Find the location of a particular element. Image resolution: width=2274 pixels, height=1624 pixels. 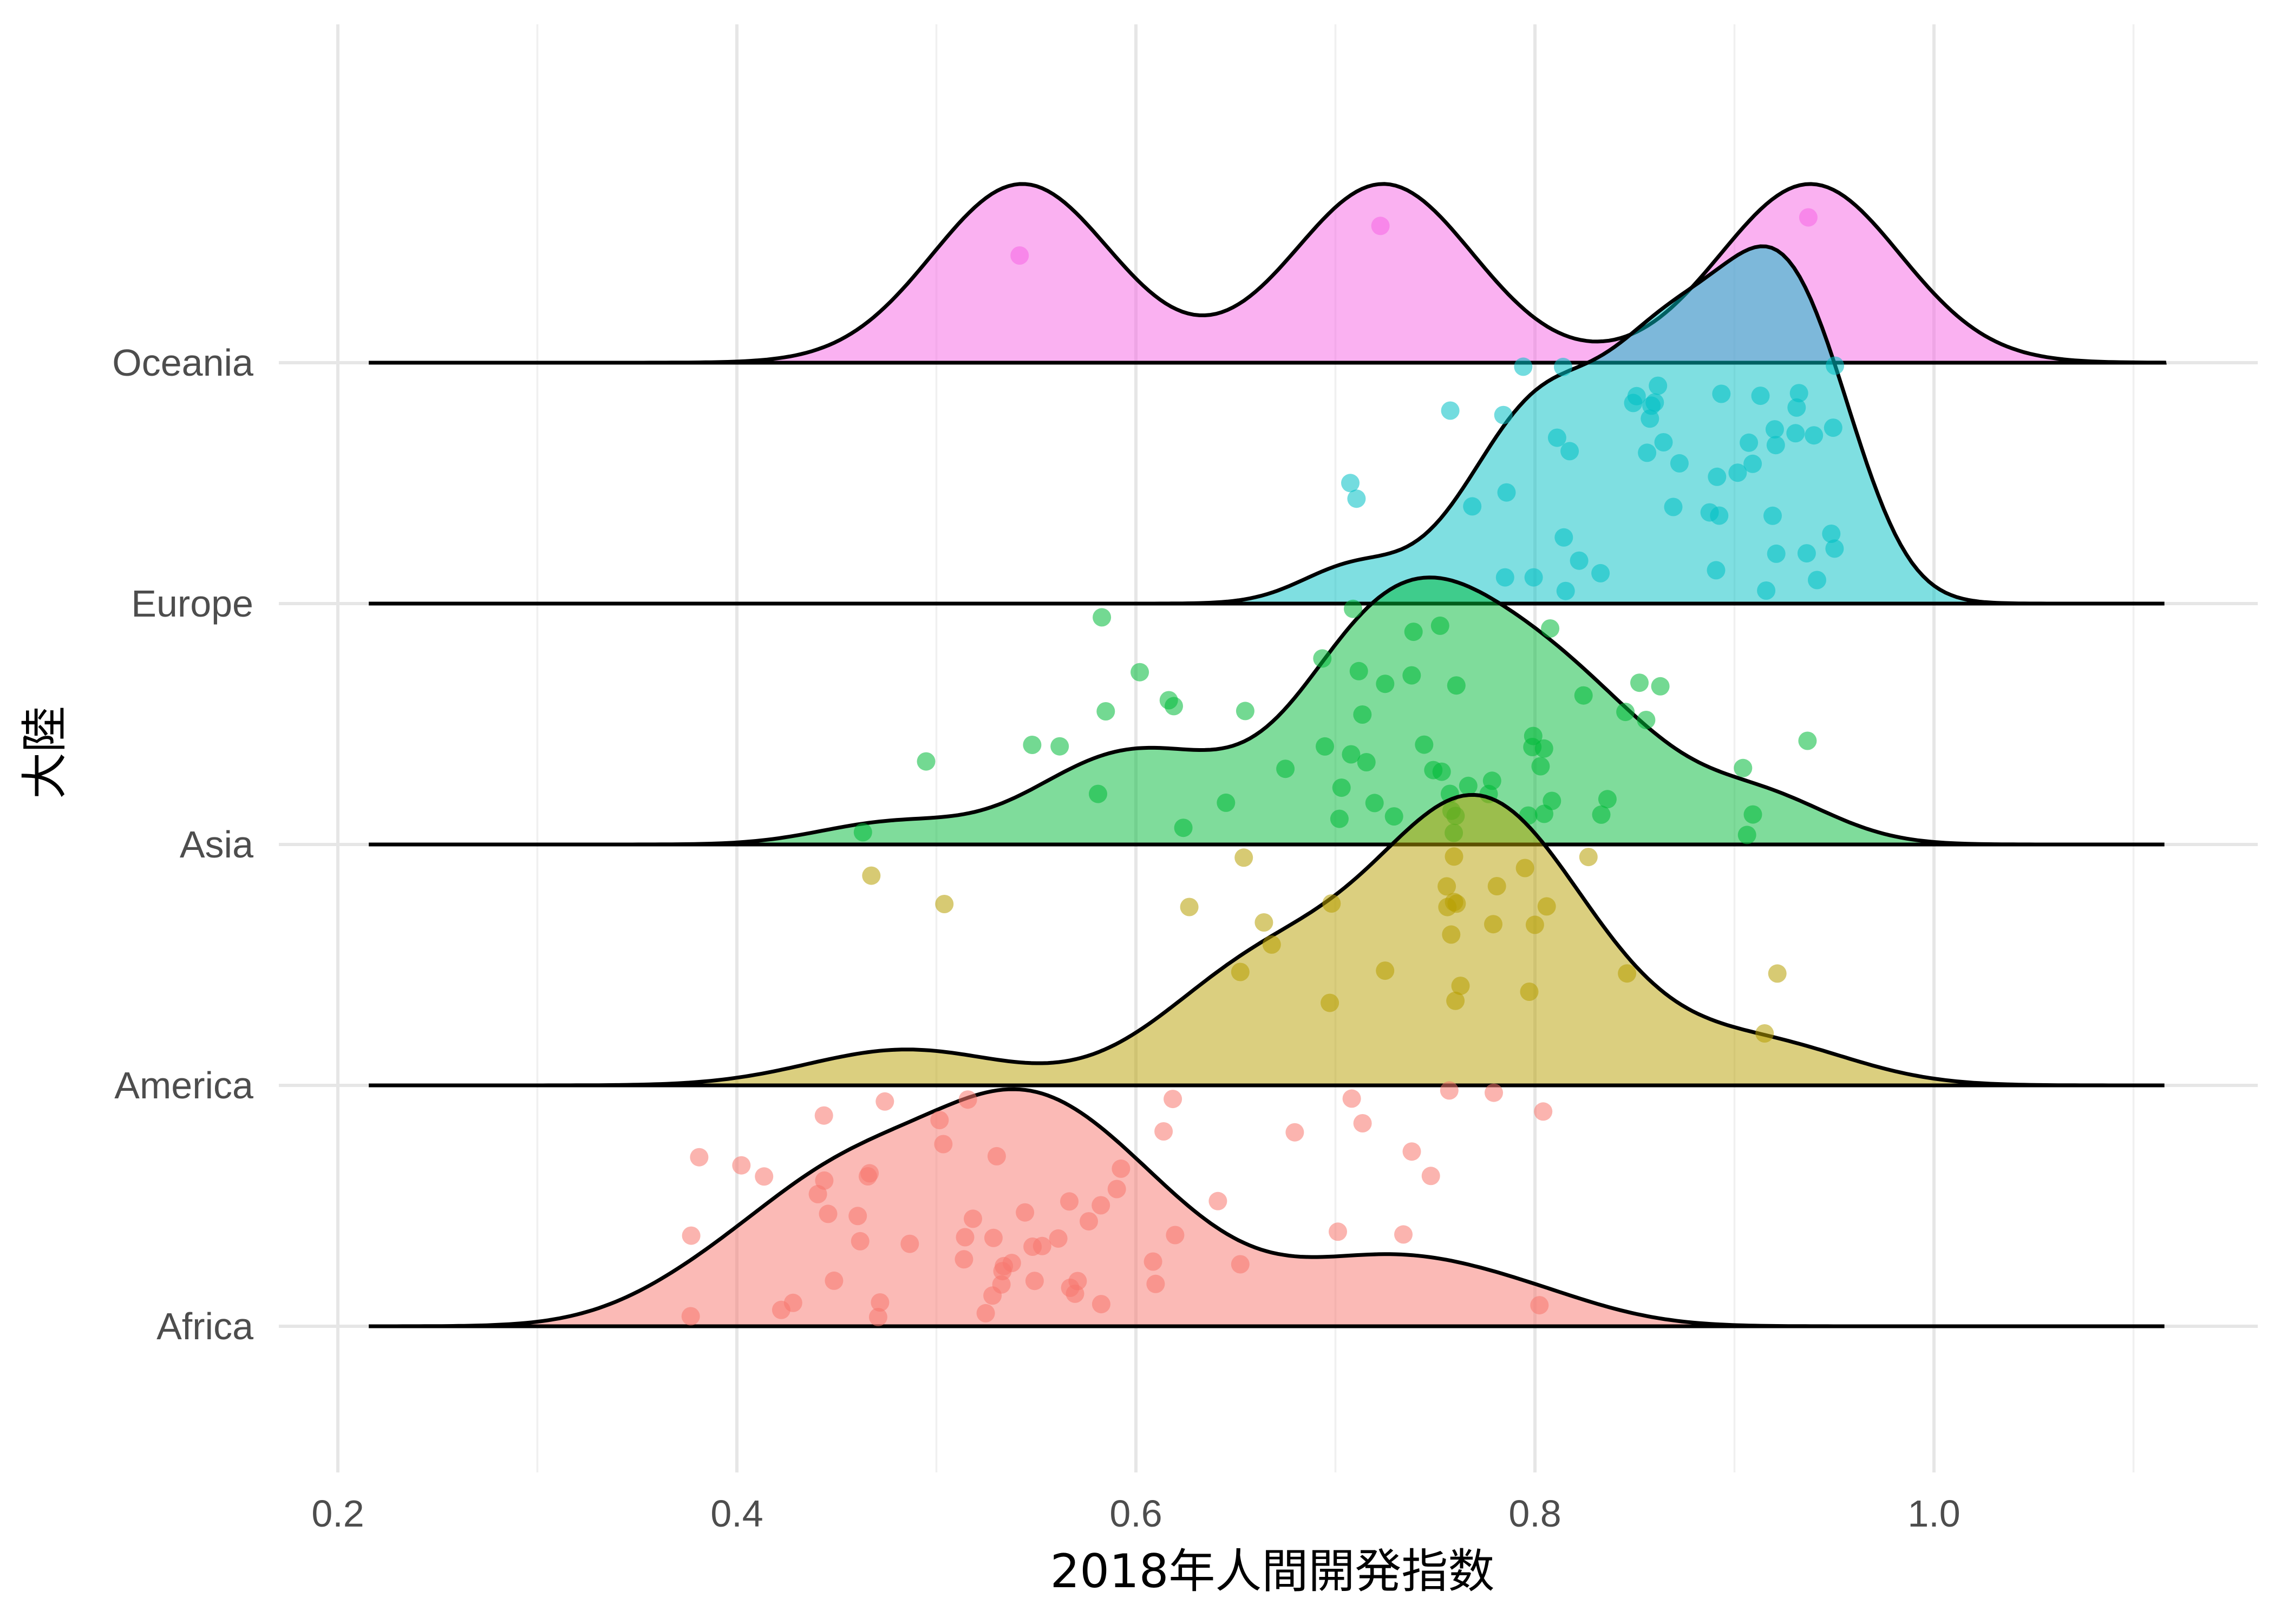

ridge-america is located at coordinates (1267, 940).